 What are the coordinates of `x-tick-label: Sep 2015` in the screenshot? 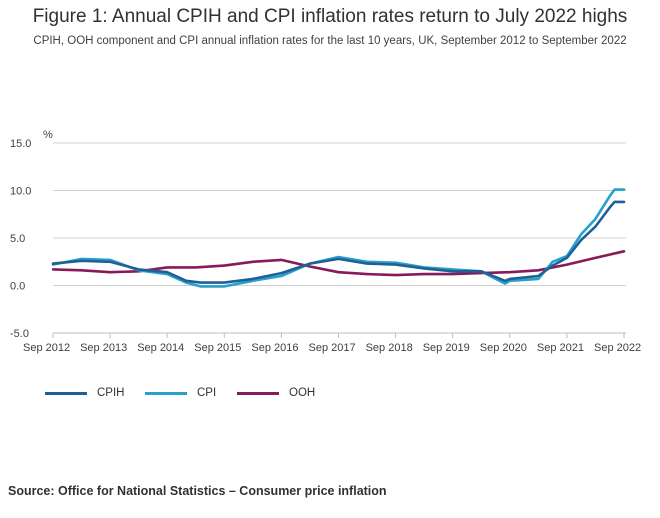 It's located at (217, 348).